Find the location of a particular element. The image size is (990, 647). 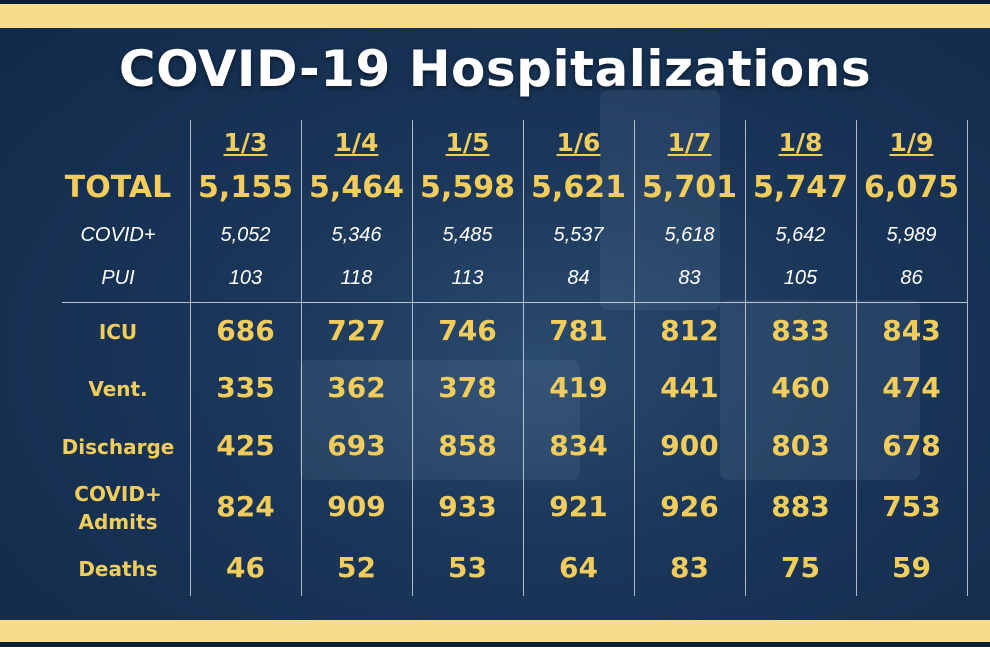

data-value: 46 is located at coordinates (245, 567).